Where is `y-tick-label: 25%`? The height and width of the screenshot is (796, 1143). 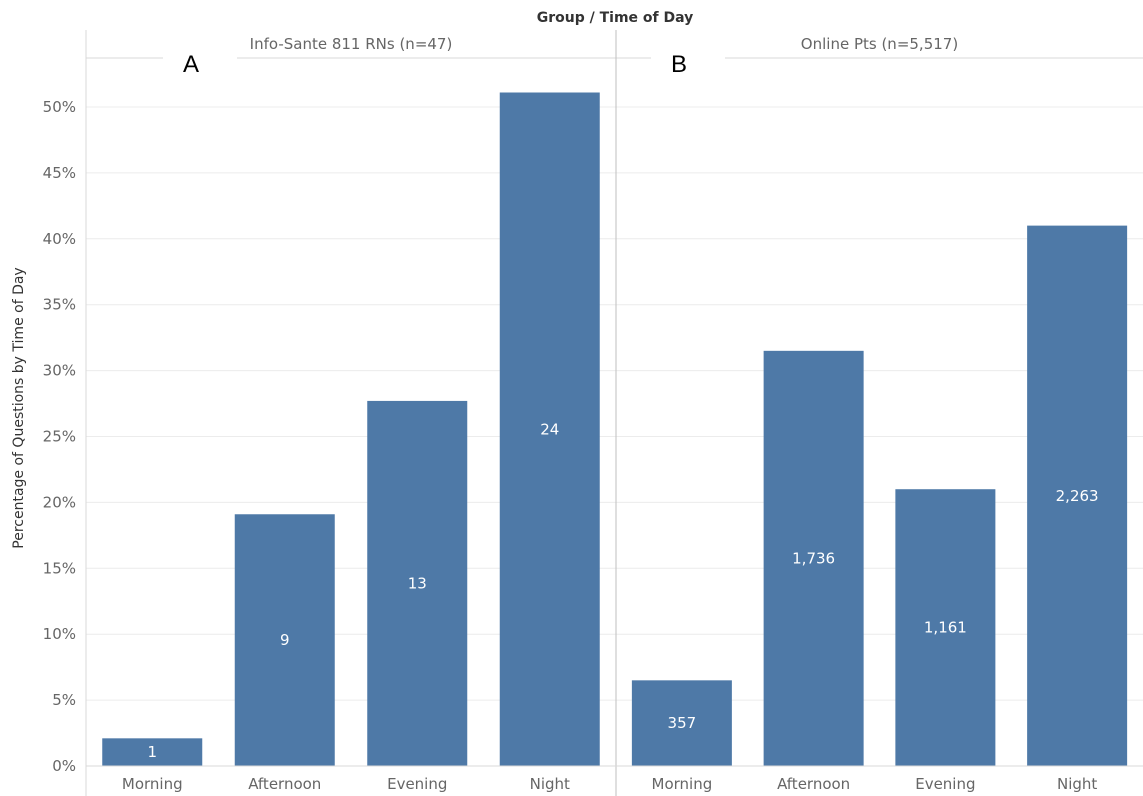 y-tick-label: 25% is located at coordinates (59, 437).